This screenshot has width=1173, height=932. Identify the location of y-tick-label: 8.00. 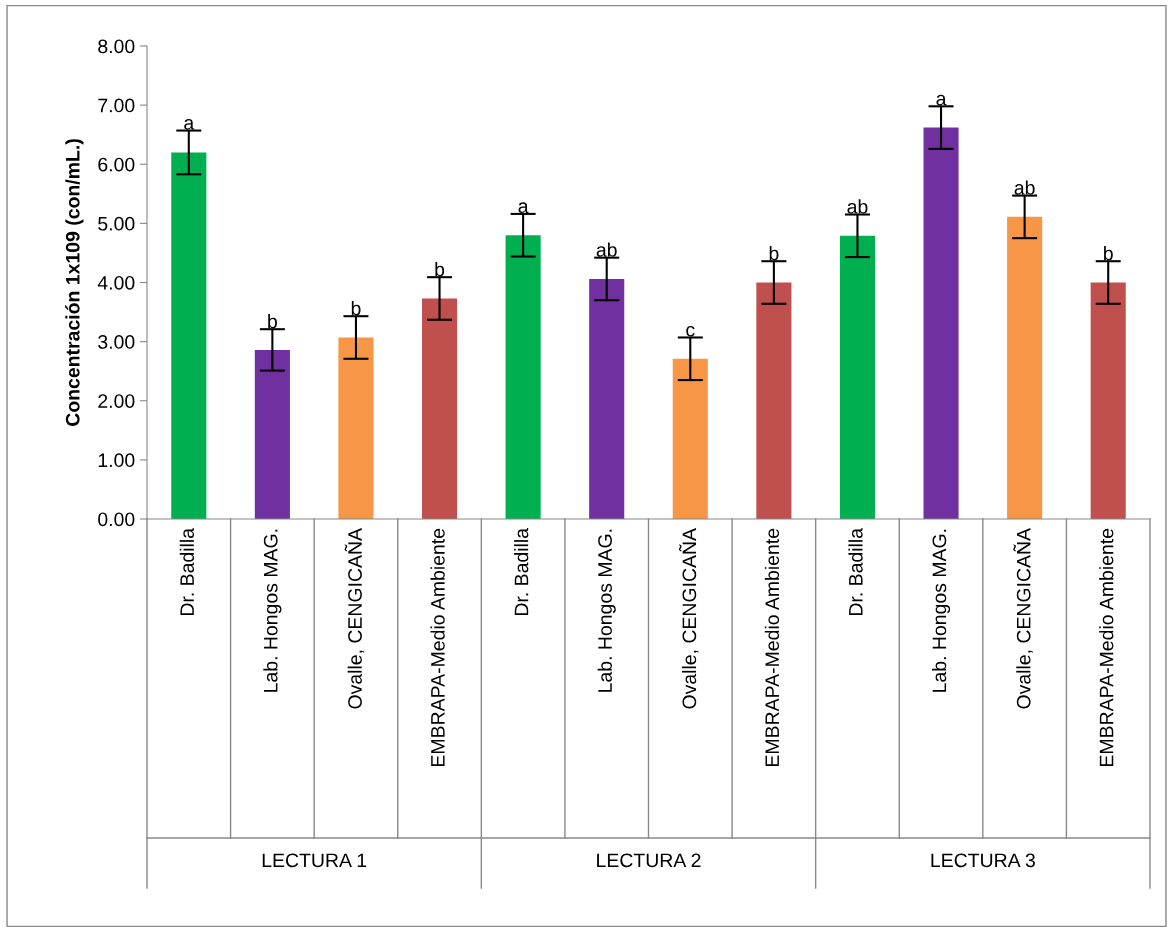
(116, 46).